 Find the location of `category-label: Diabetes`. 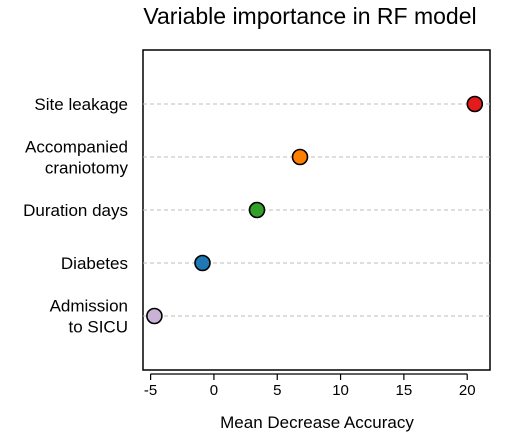

category-label: Diabetes is located at coordinates (94, 263).